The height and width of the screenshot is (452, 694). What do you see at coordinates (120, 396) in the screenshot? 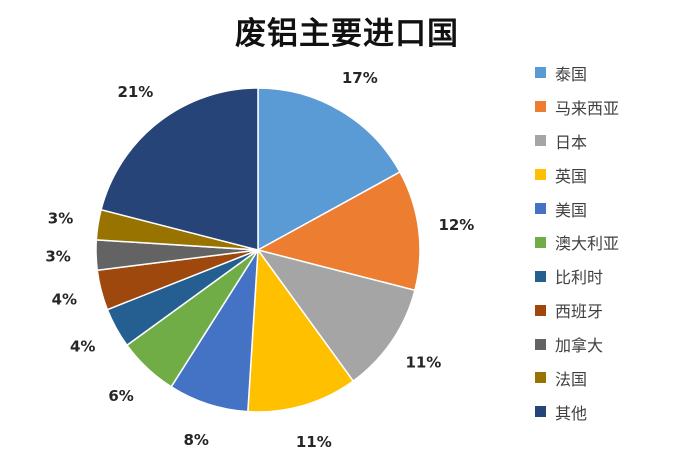
I see `data-label-6: 6%` at bounding box center [120, 396].